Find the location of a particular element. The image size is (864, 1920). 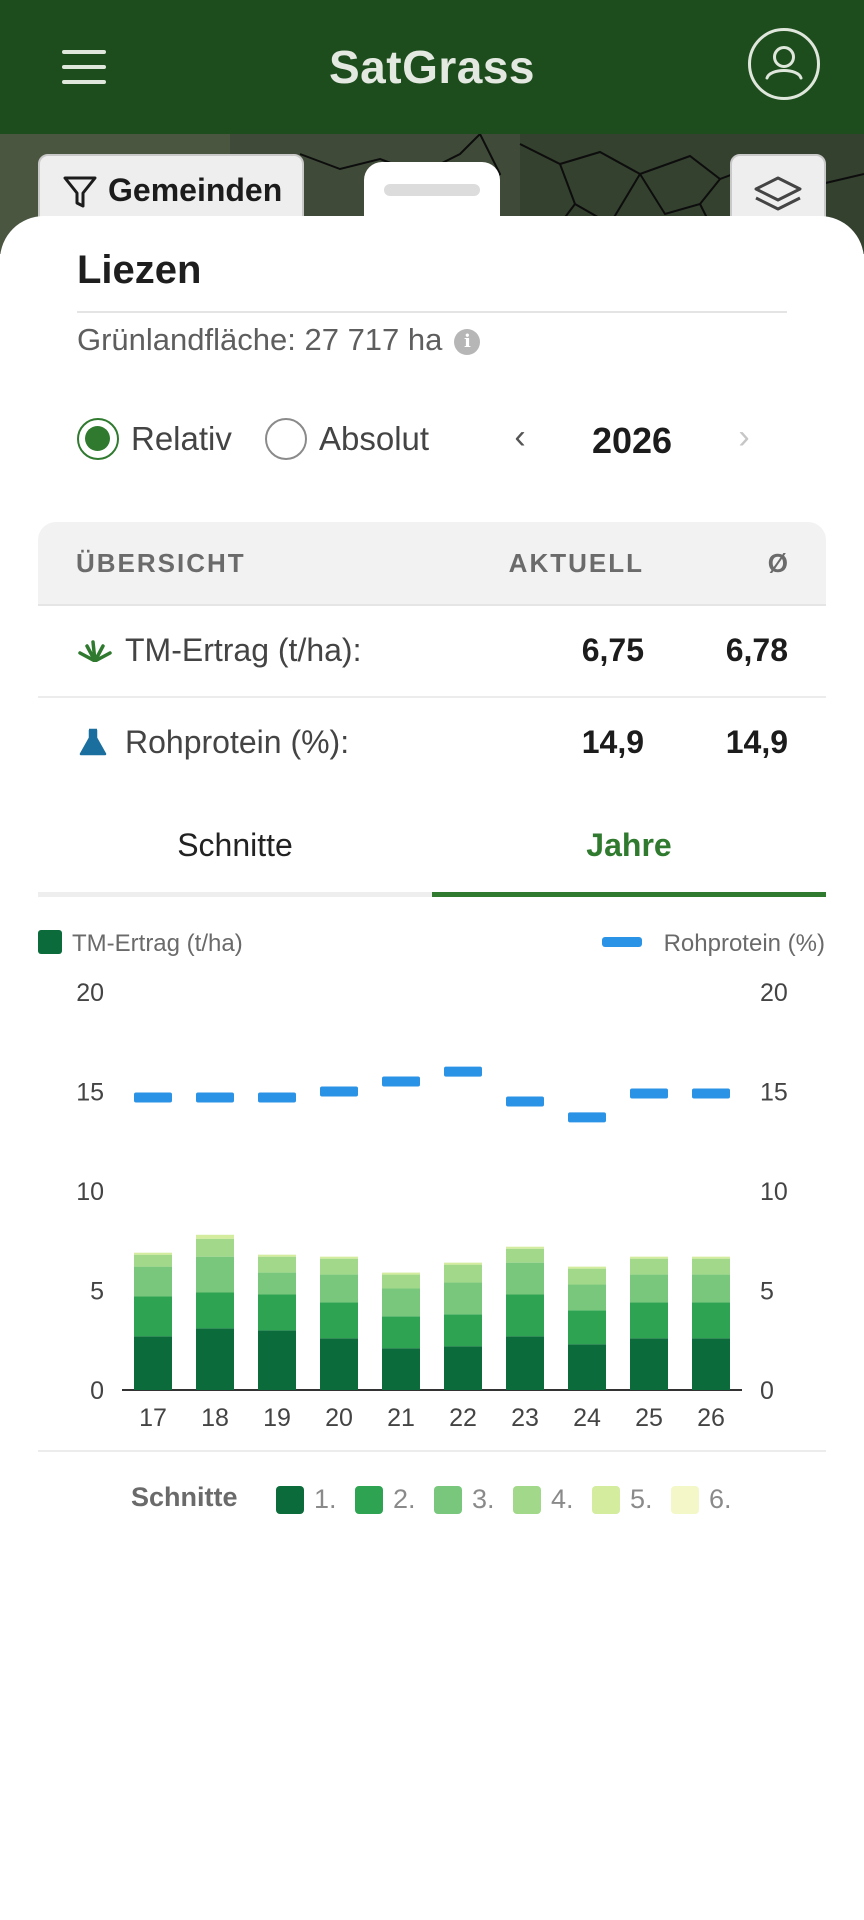

active-tab-indicator is located at coordinates (629, 894).